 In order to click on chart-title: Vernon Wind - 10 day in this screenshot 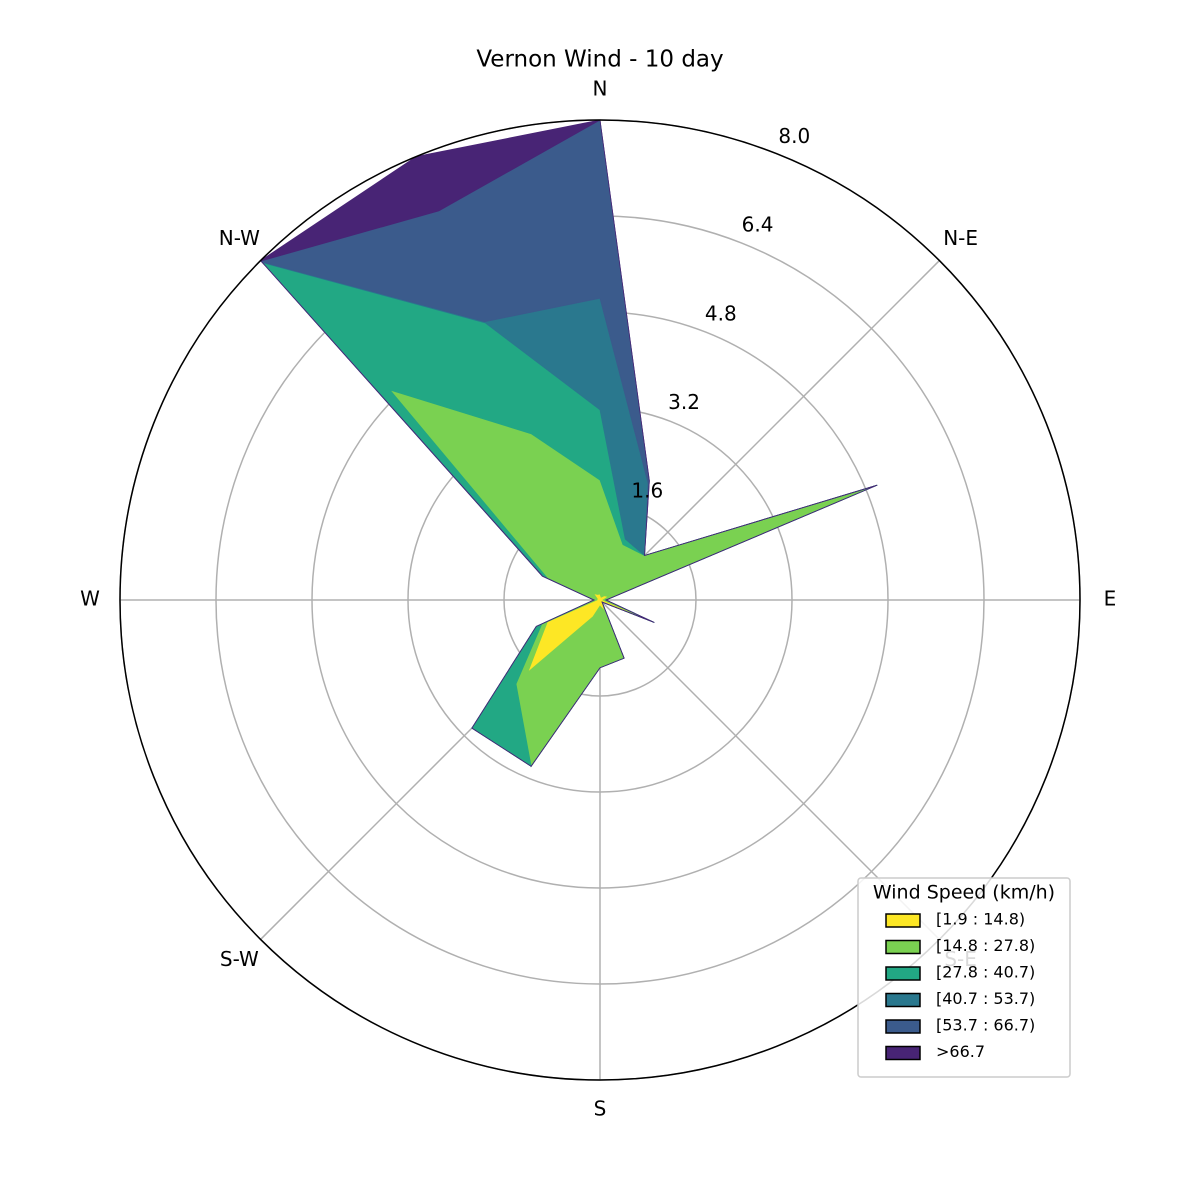, I will do `click(599, 60)`.